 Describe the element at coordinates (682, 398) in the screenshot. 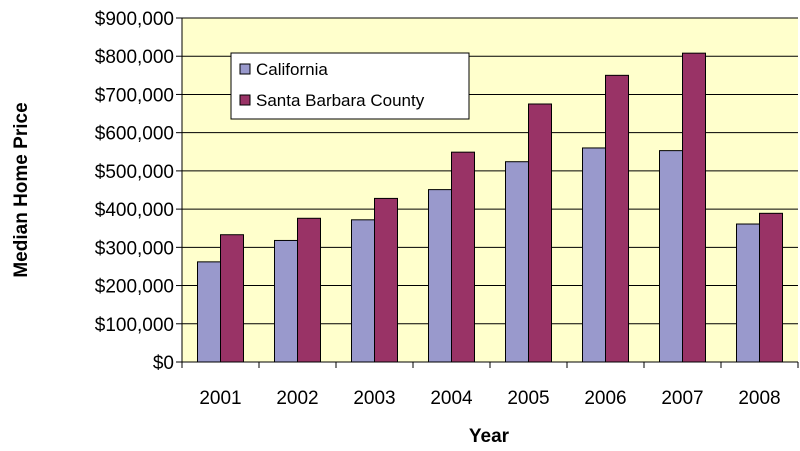

I see `x-tick-label: 2007` at that location.